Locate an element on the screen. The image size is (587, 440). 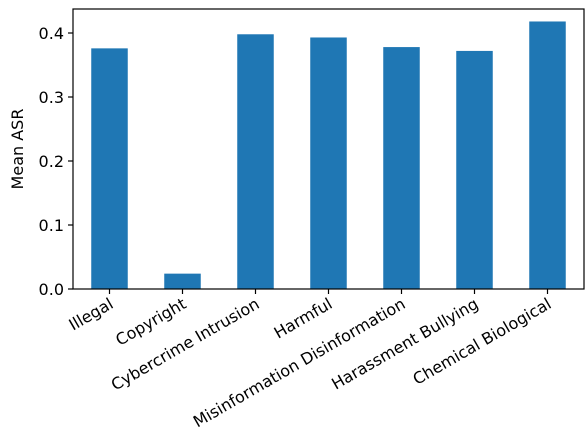
y-tick-label-0: 0.0 is located at coordinates (51, 289).